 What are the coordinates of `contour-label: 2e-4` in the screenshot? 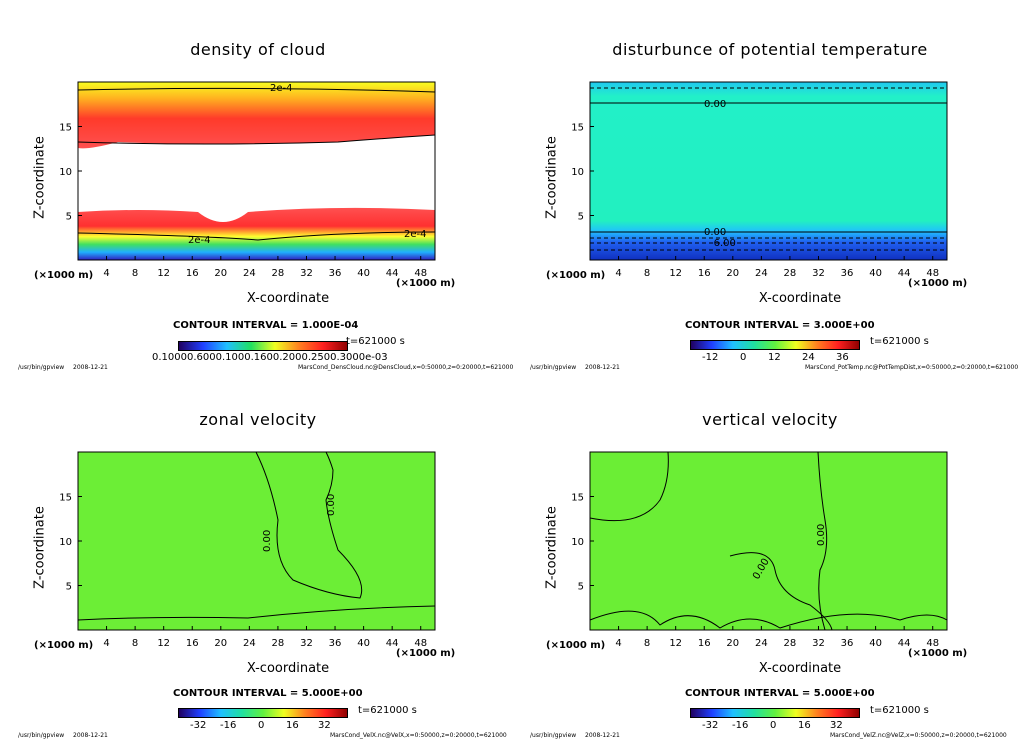 It's located at (199, 240).